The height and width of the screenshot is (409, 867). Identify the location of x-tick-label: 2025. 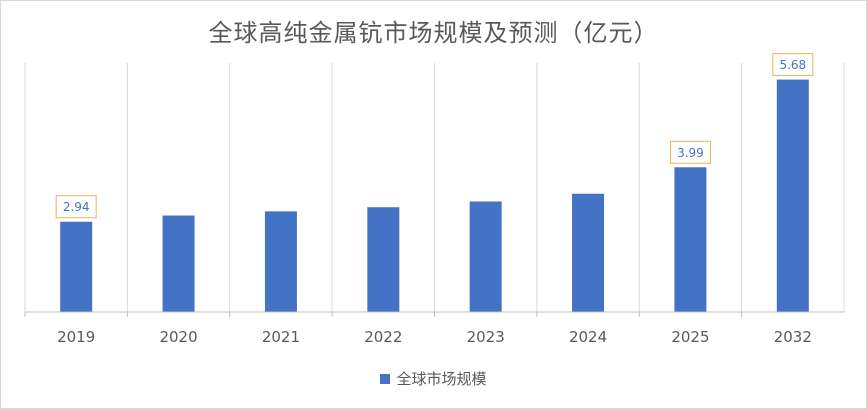
(690, 337).